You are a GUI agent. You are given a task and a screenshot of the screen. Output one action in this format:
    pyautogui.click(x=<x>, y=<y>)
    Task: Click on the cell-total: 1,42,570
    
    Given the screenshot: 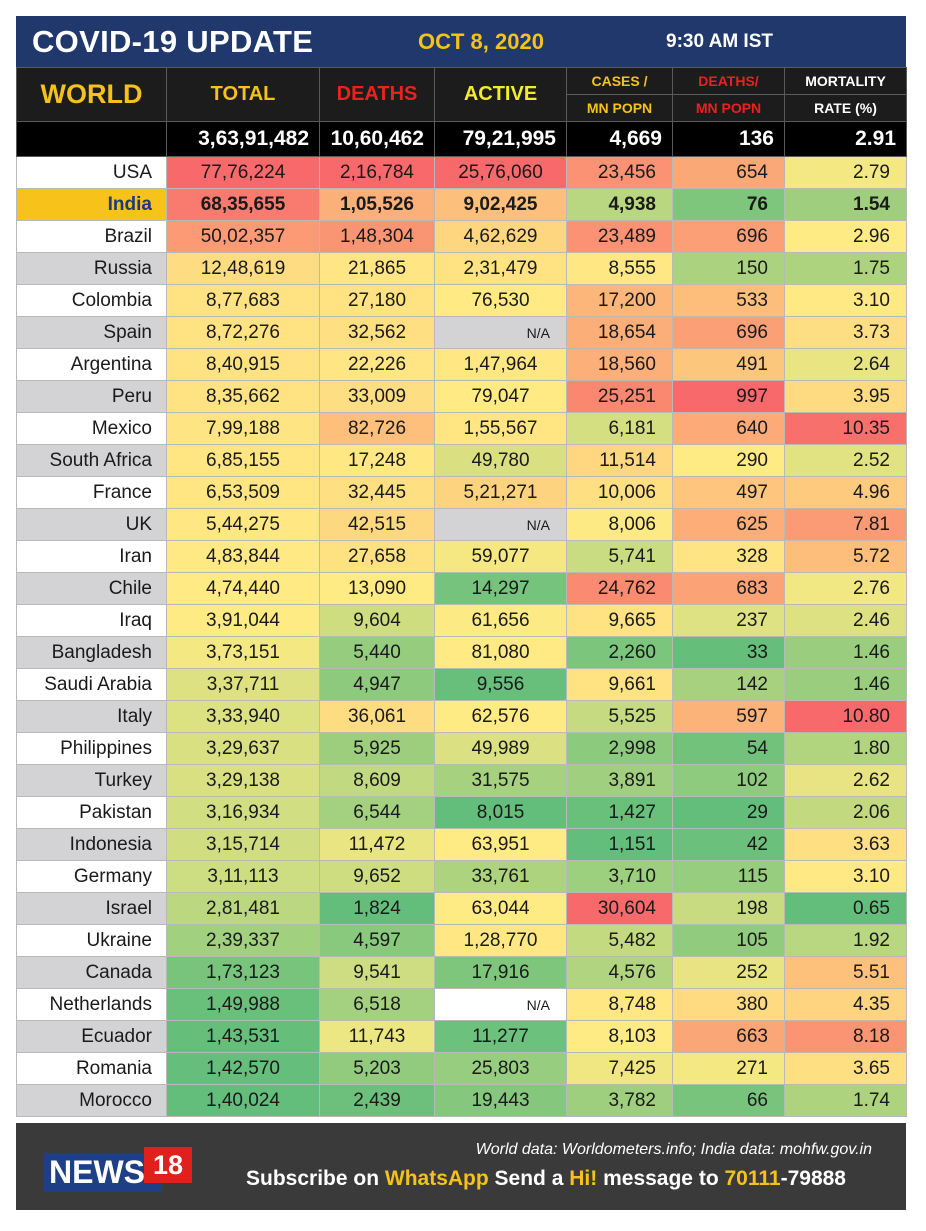 What is the action you would take?
    pyautogui.click(x=243, y=1068)
    